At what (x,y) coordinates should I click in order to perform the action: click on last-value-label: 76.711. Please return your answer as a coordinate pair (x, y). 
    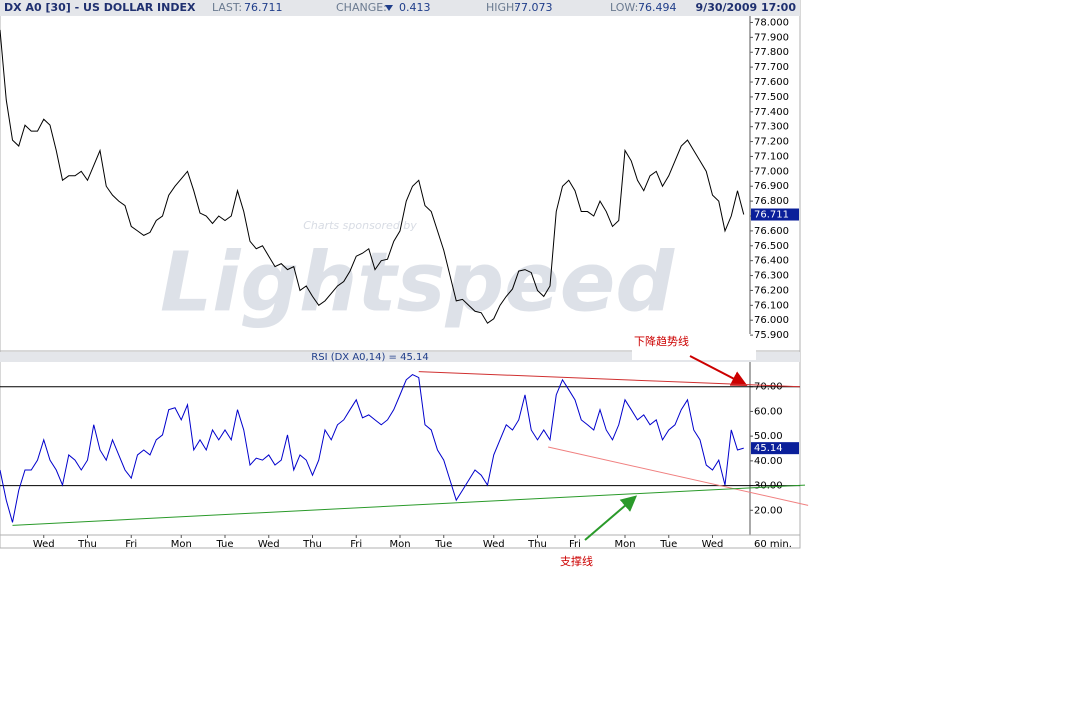
    Looking at the image, I should click on (771, 215).